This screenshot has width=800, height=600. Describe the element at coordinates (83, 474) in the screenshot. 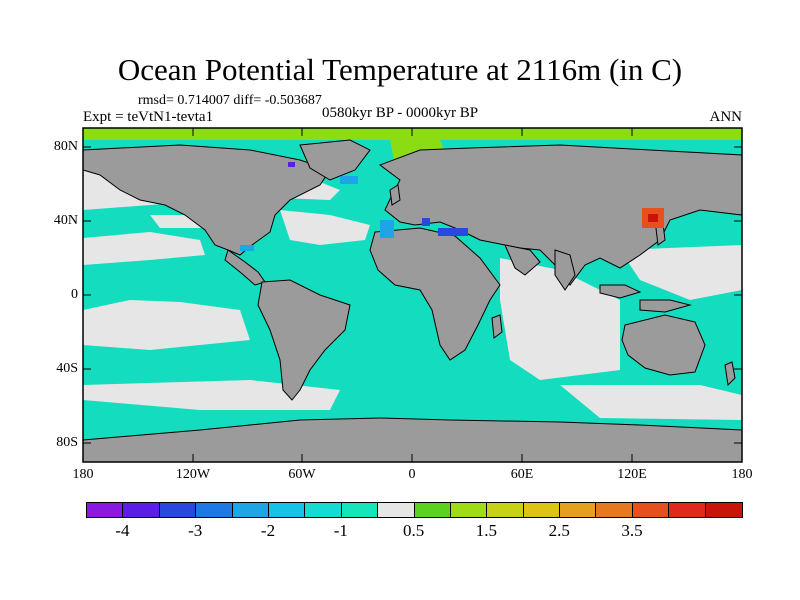

I see `lon-label-180w: 180` at that location.